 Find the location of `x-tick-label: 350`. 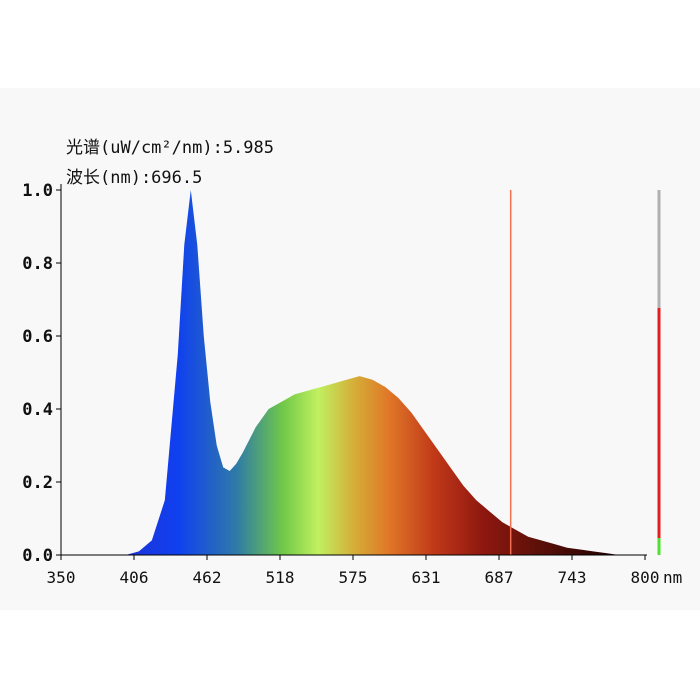

x-tick-label: 350 is located at coordinates (61, 577).